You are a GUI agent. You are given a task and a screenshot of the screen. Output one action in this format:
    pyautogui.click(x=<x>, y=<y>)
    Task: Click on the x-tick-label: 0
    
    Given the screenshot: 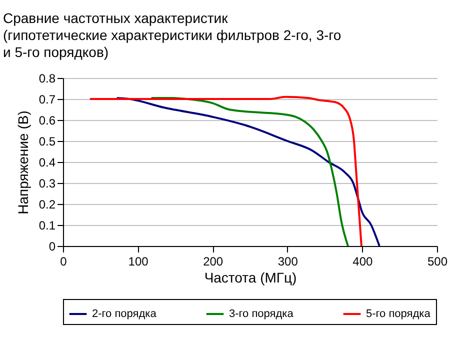 What is the action you would take?
    pyautogui.click(x=64, y=261)
    